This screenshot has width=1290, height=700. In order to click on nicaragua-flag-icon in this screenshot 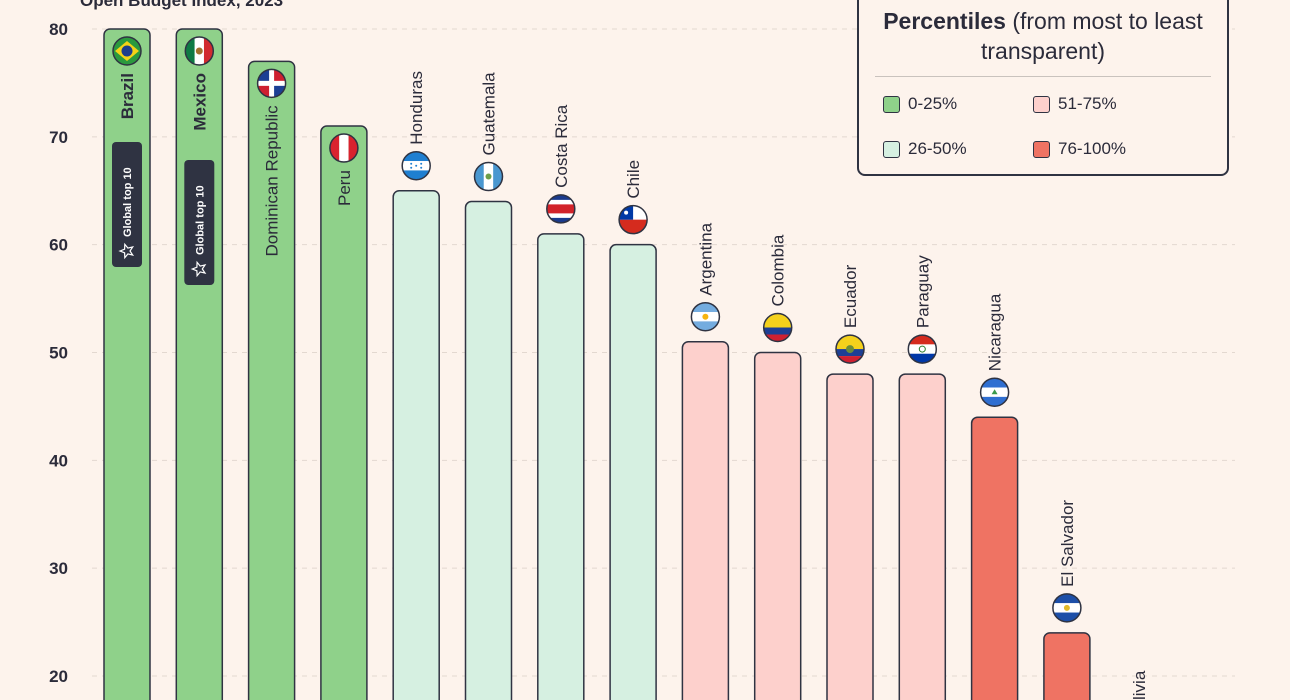, I will do `click(994, 392)`.